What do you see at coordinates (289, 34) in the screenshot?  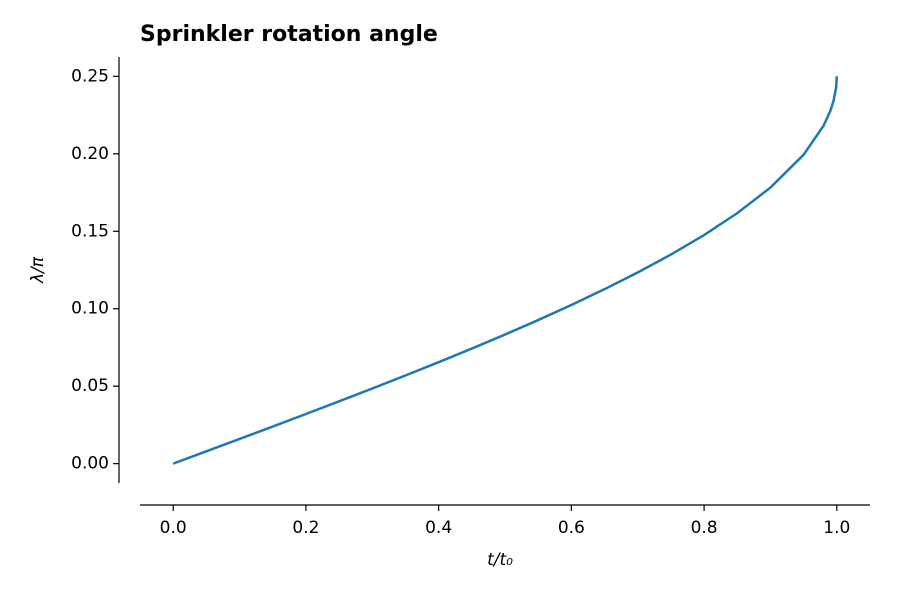 I see `chart-title: Sprinkler rotation angle` at bounding box center [289, 34].